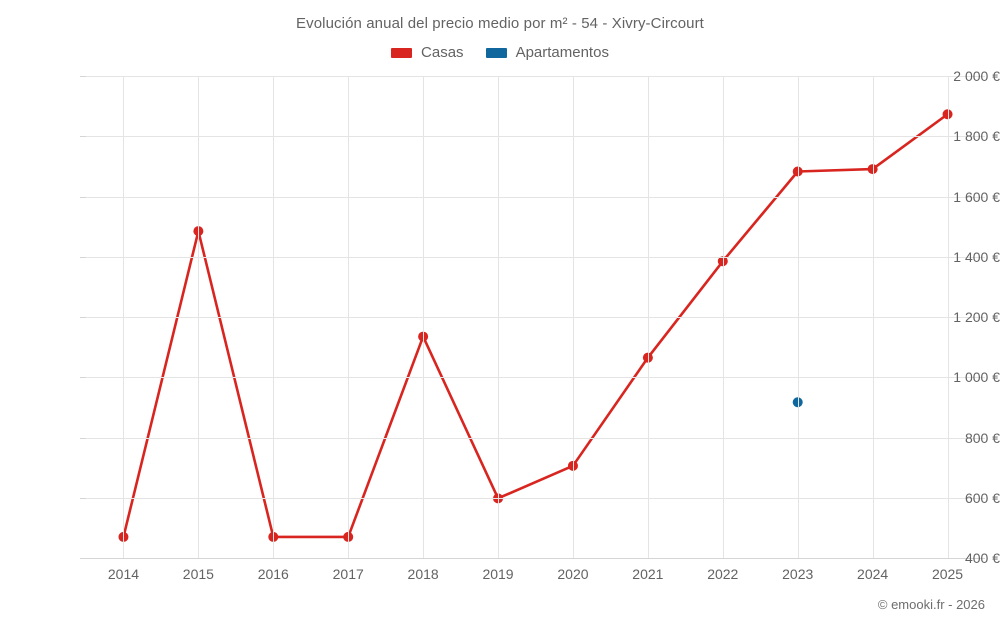 This screenshot has height=625, width=1000. Describe the element at coordinates (976, 256) in the screenshot. I see `y-axis-tick-label: 1 400 €` at that location.